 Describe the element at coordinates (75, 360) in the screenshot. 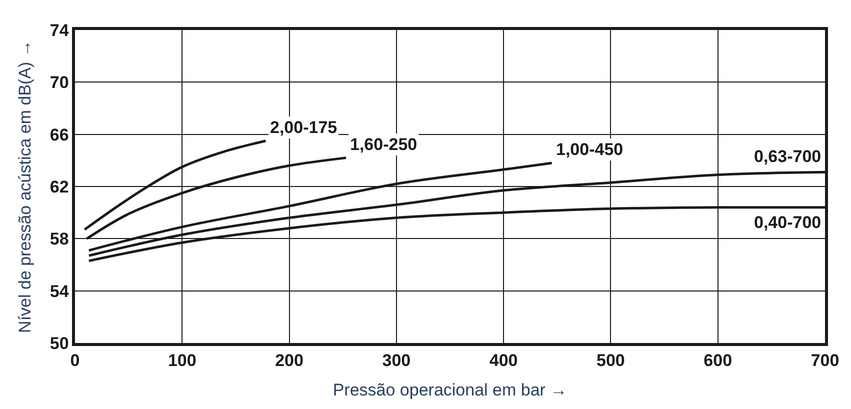

I see `x-tick-label: 0` at that location.